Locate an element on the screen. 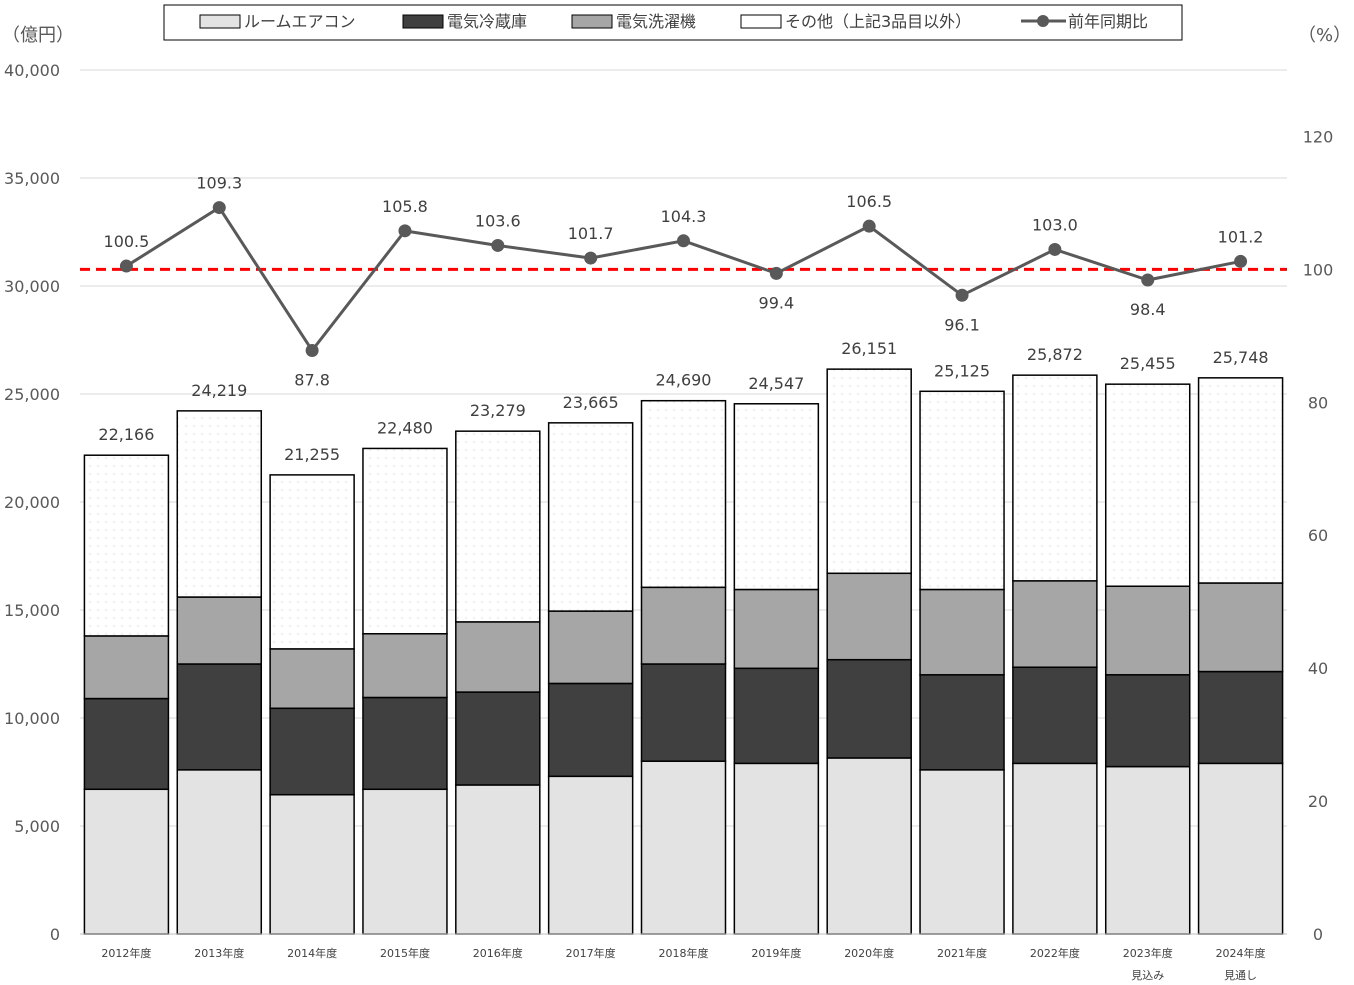 The image size is (1354, 985). y-left-tick-label: 20,000 is located at coordinates (32, 502).